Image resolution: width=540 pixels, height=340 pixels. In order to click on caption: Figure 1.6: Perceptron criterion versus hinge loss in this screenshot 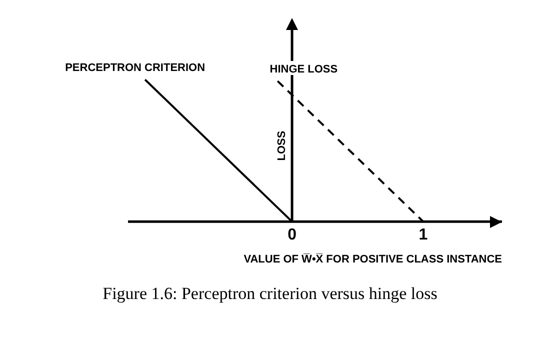, I will do `click(270, 294)`.